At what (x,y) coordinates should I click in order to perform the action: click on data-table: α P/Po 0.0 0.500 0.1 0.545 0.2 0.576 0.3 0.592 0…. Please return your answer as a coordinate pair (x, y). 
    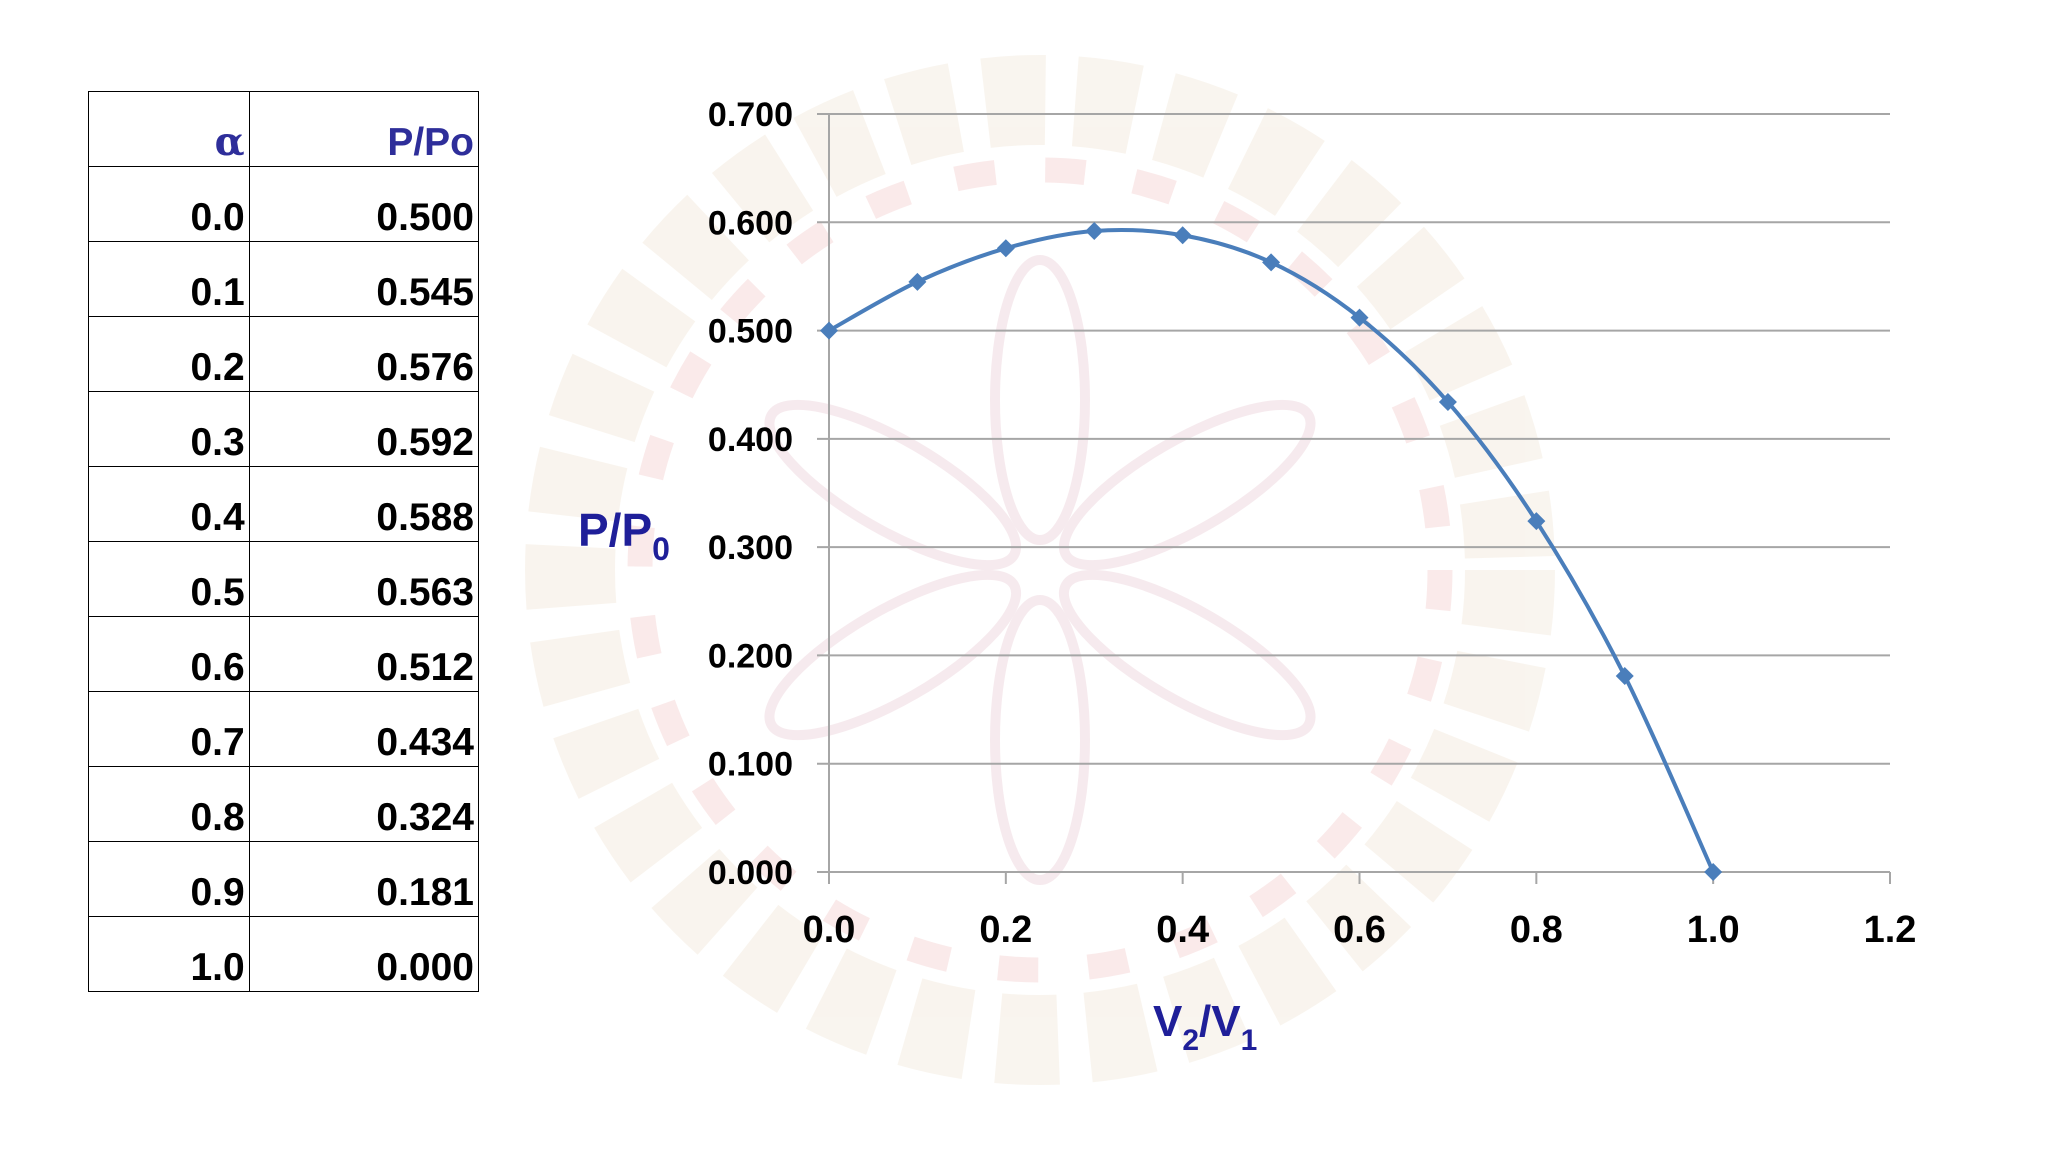
    Looking at the image, I should click on (284, 541).